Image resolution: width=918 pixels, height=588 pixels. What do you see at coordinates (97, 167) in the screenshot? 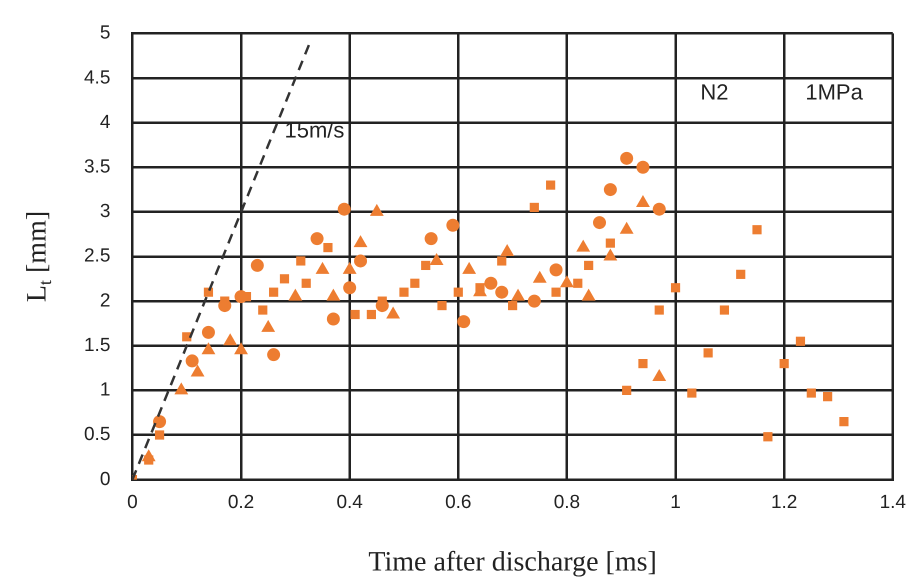
I see `y-tick-label: 3.5` at bounding box center [97, 167].